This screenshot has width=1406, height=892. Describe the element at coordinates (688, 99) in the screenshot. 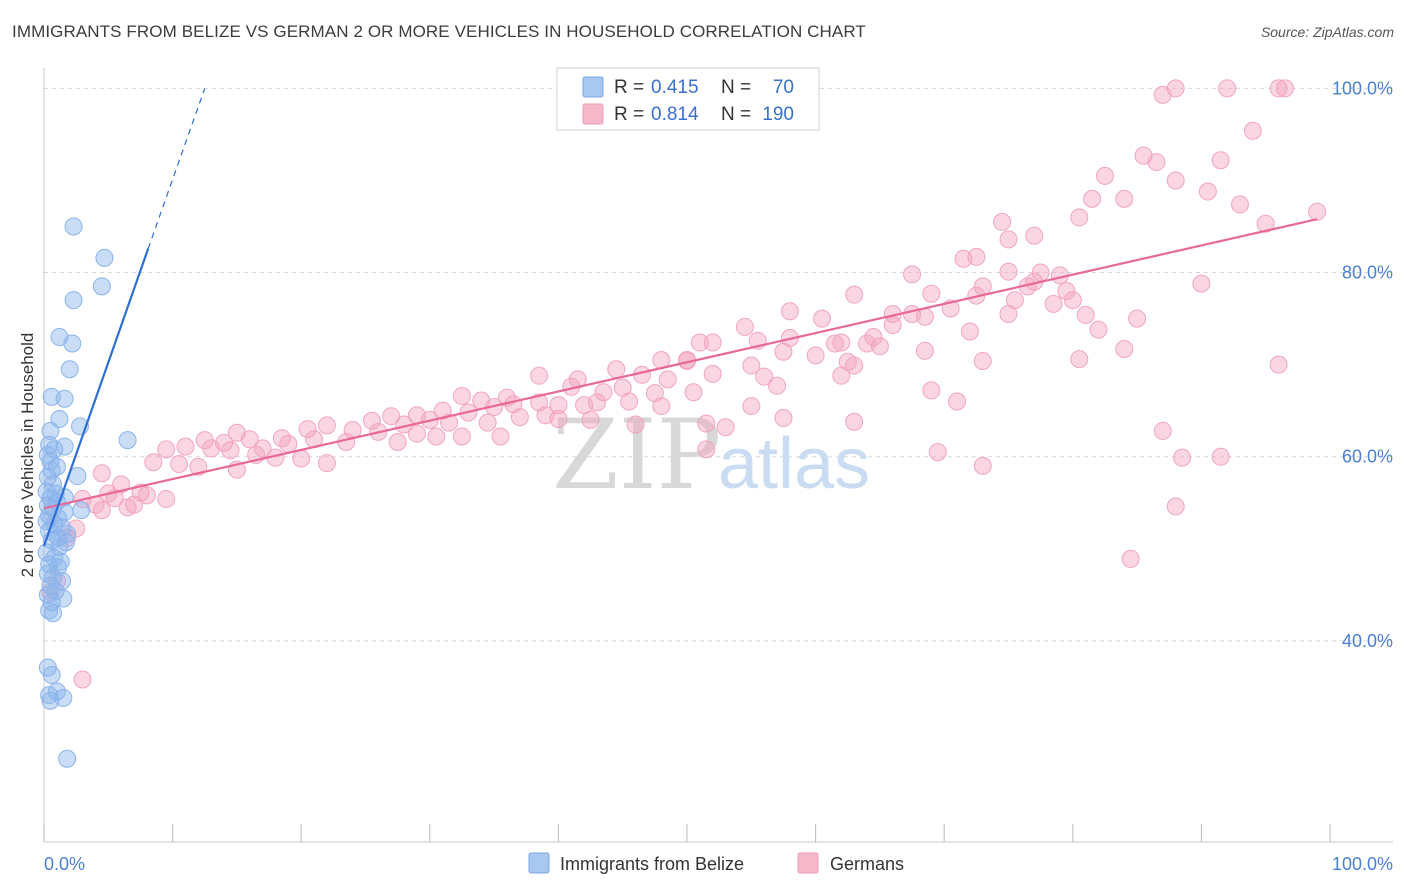

I see `legend-top: R = 0.415 N = 70 R = 0.814 N = 190` at that location.